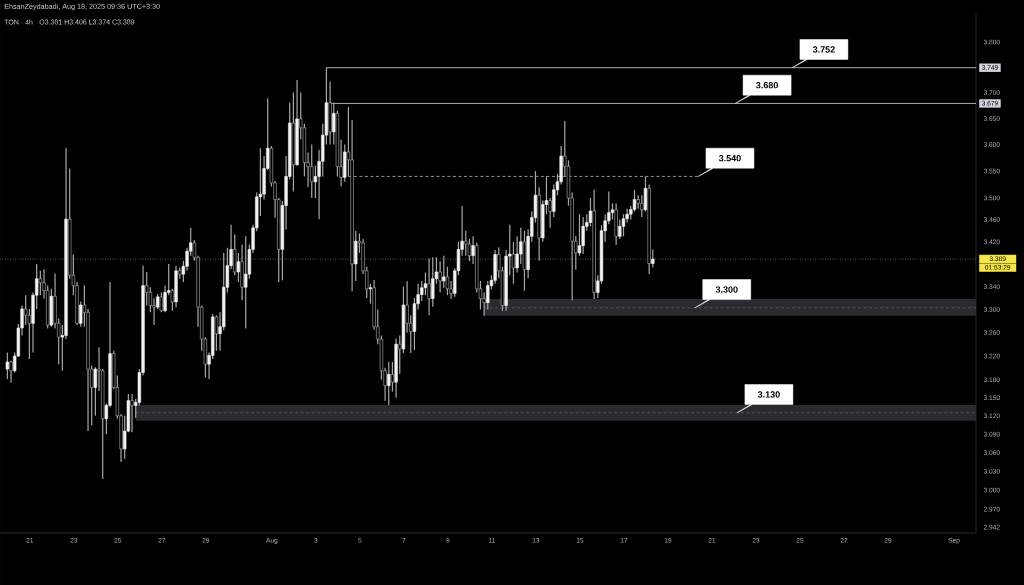 This screenshot has width=1024, height=585. What do you see at coordinates (823, 49) in the screenshot?
I see `annotation: 3.752` at bounding box center [823, 49].